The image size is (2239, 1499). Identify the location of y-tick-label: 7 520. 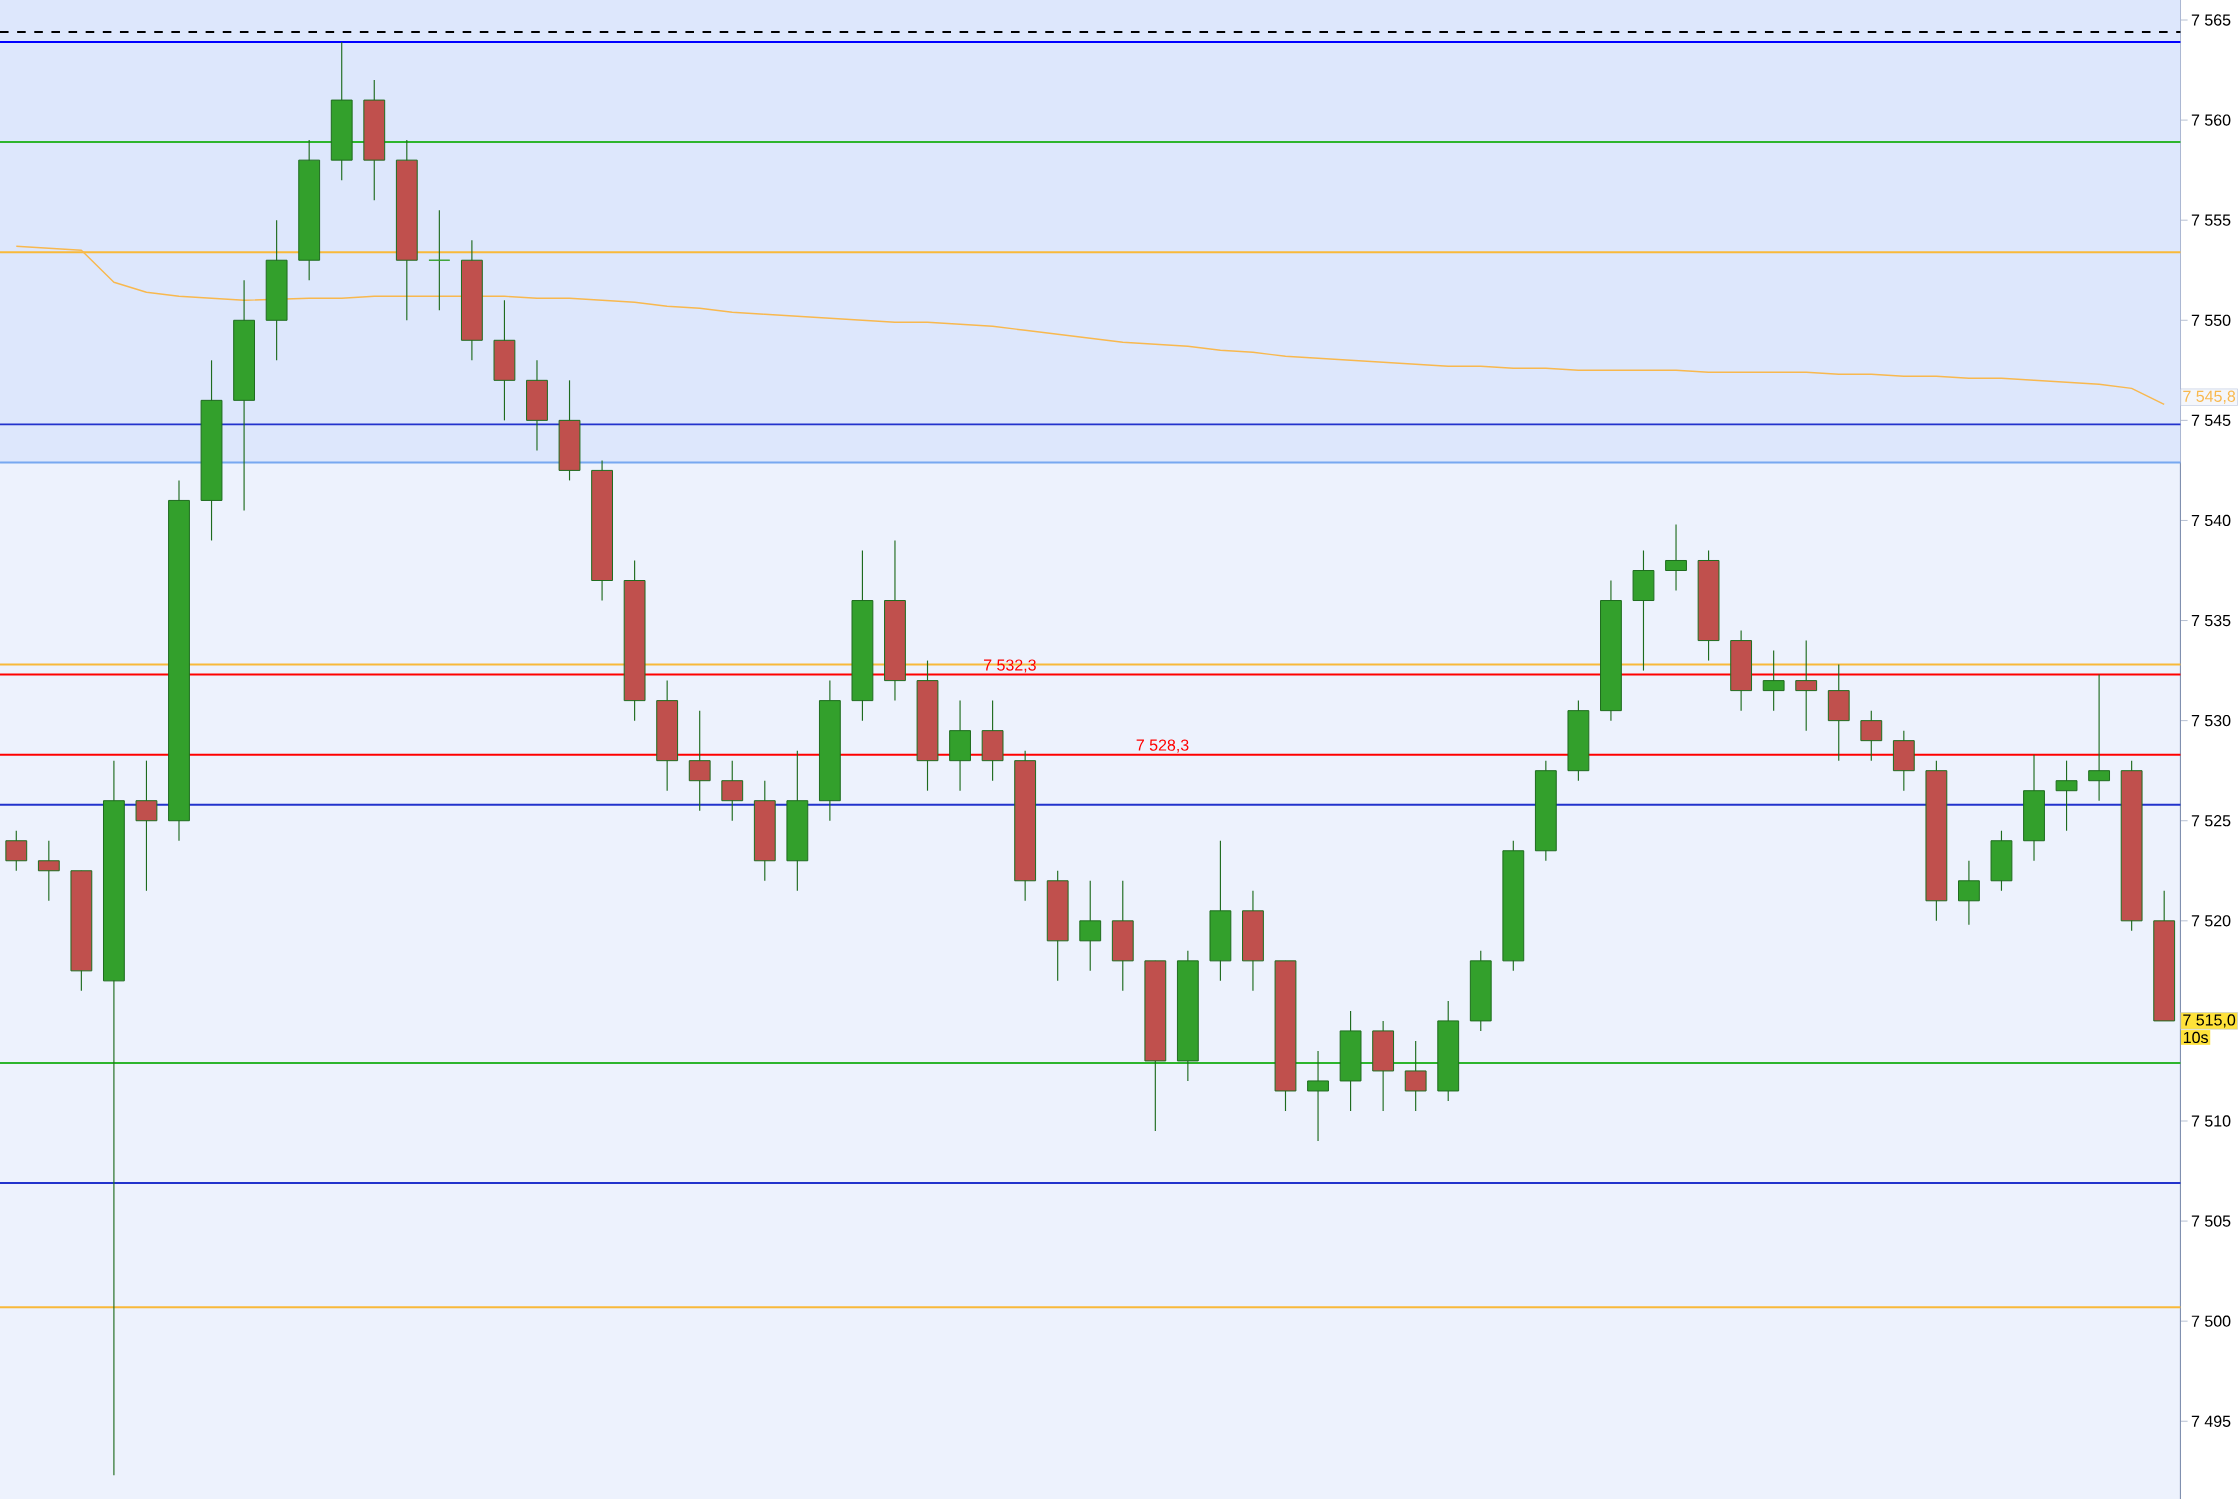
(2211, 921).